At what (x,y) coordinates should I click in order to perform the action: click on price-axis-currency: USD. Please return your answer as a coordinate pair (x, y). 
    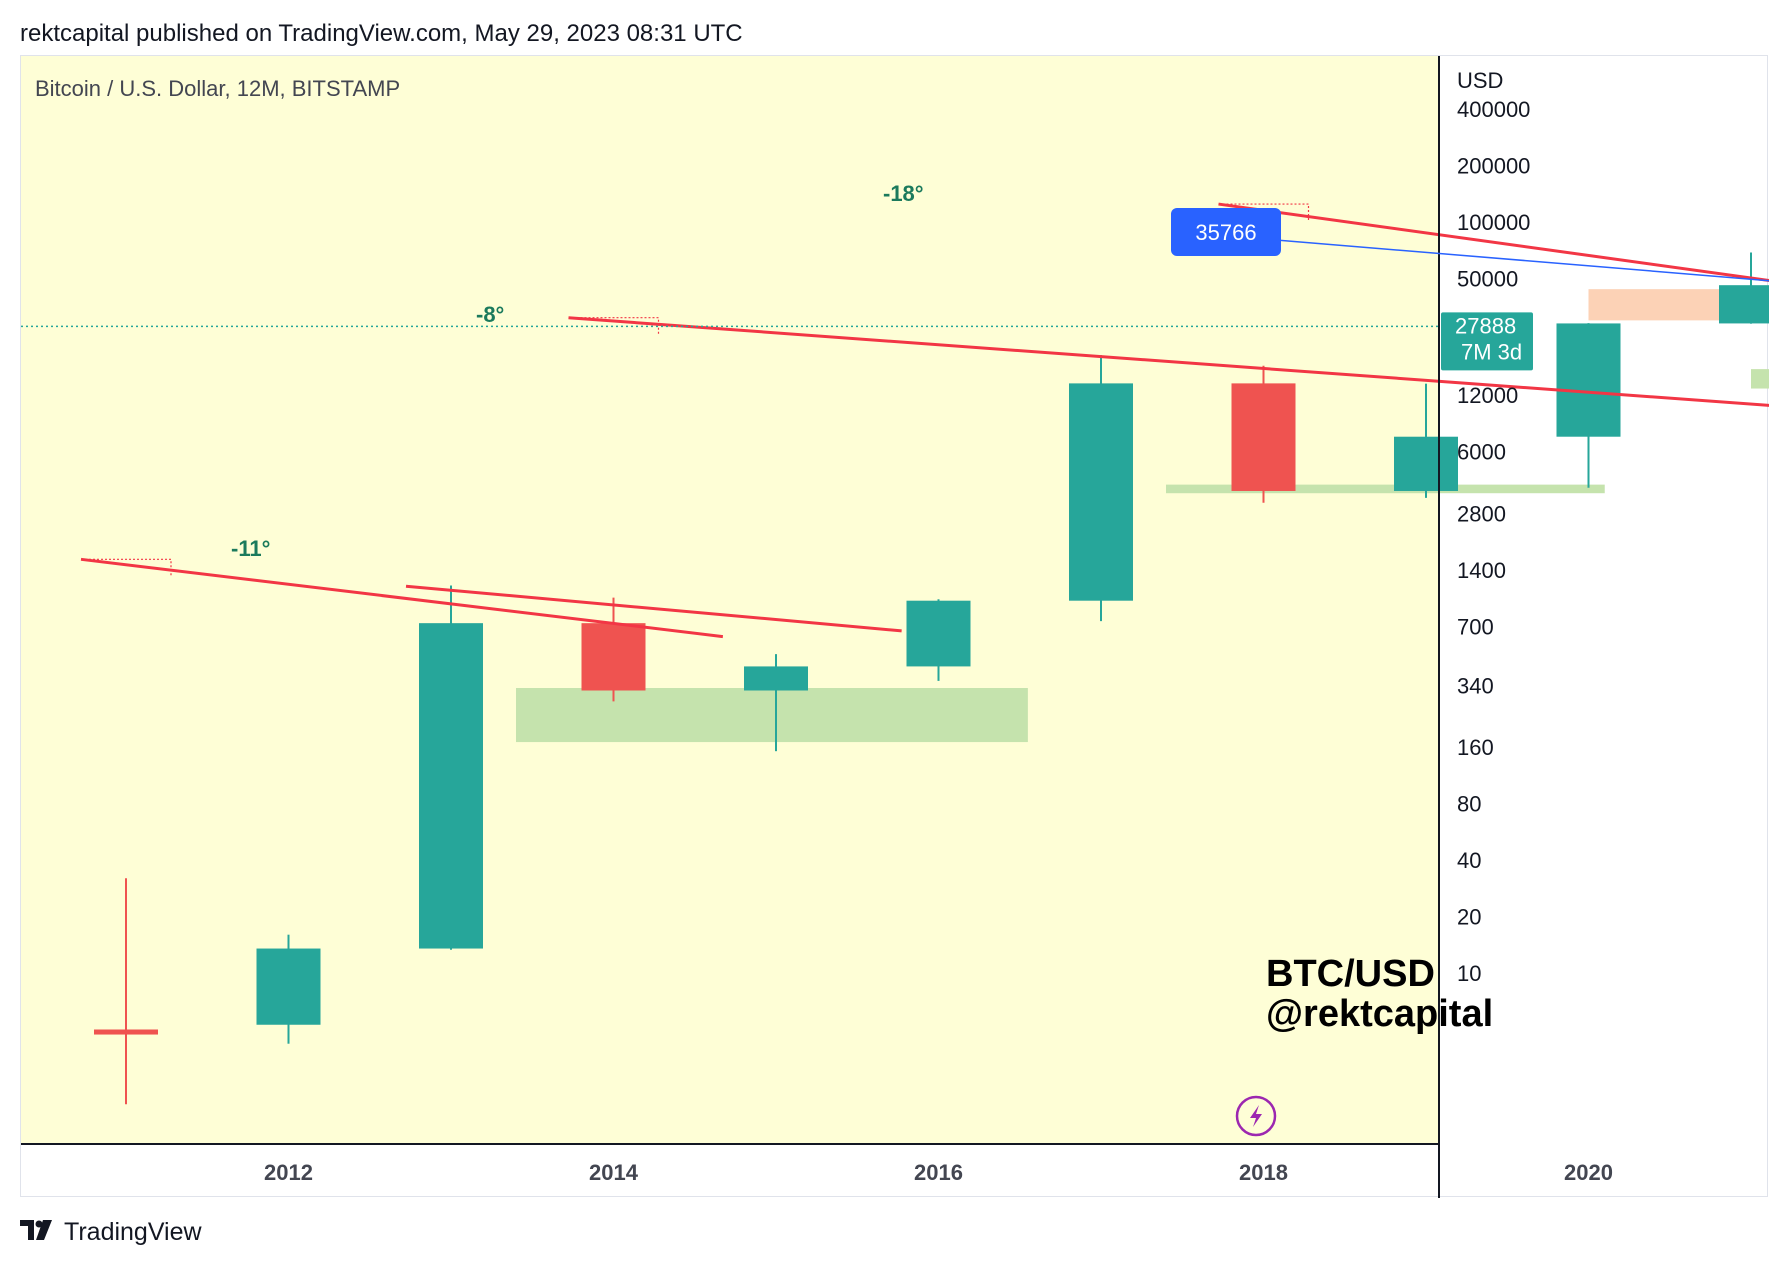
    Looking at the image, I should click on (1480, 80).